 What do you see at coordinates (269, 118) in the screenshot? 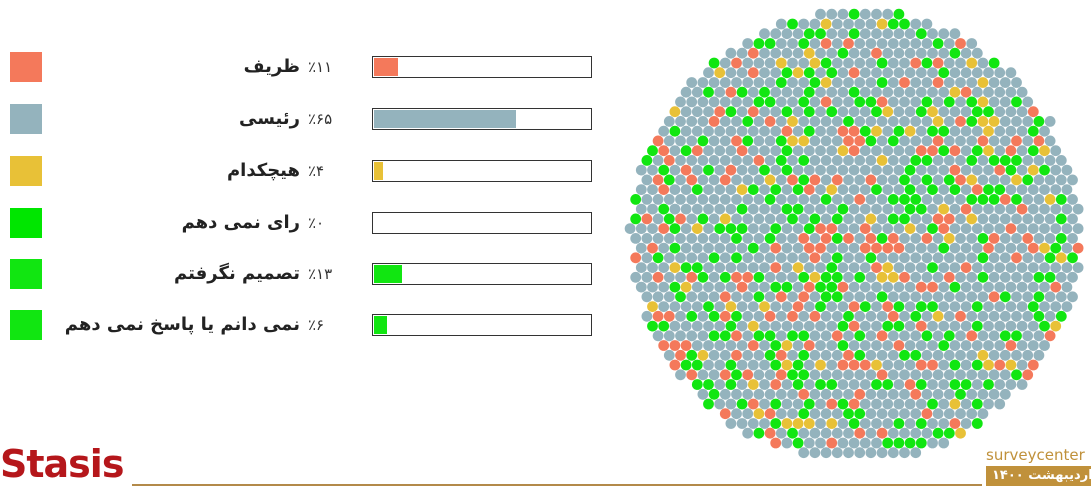
I see `category-label: رئیسی` at bounding box center [269, 118].